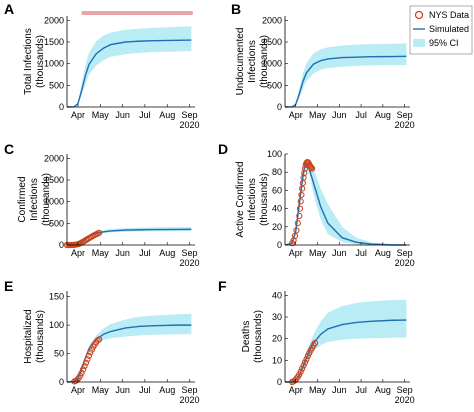 The width and height of the screenshot is (474, 412). Describe the element at coordinates (9, 9) in the screenshot. I see `panel-letter: A` at that location.